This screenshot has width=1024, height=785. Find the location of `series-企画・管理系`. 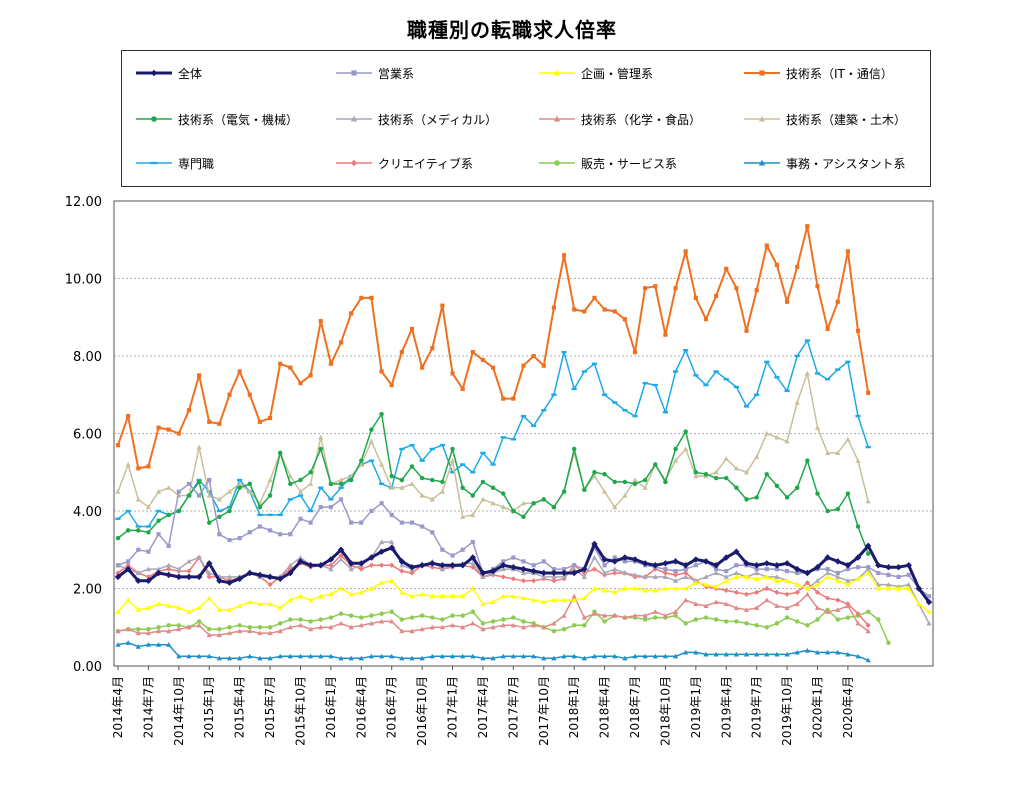

series-企画・管理系 is located at coordinates (523, 592).